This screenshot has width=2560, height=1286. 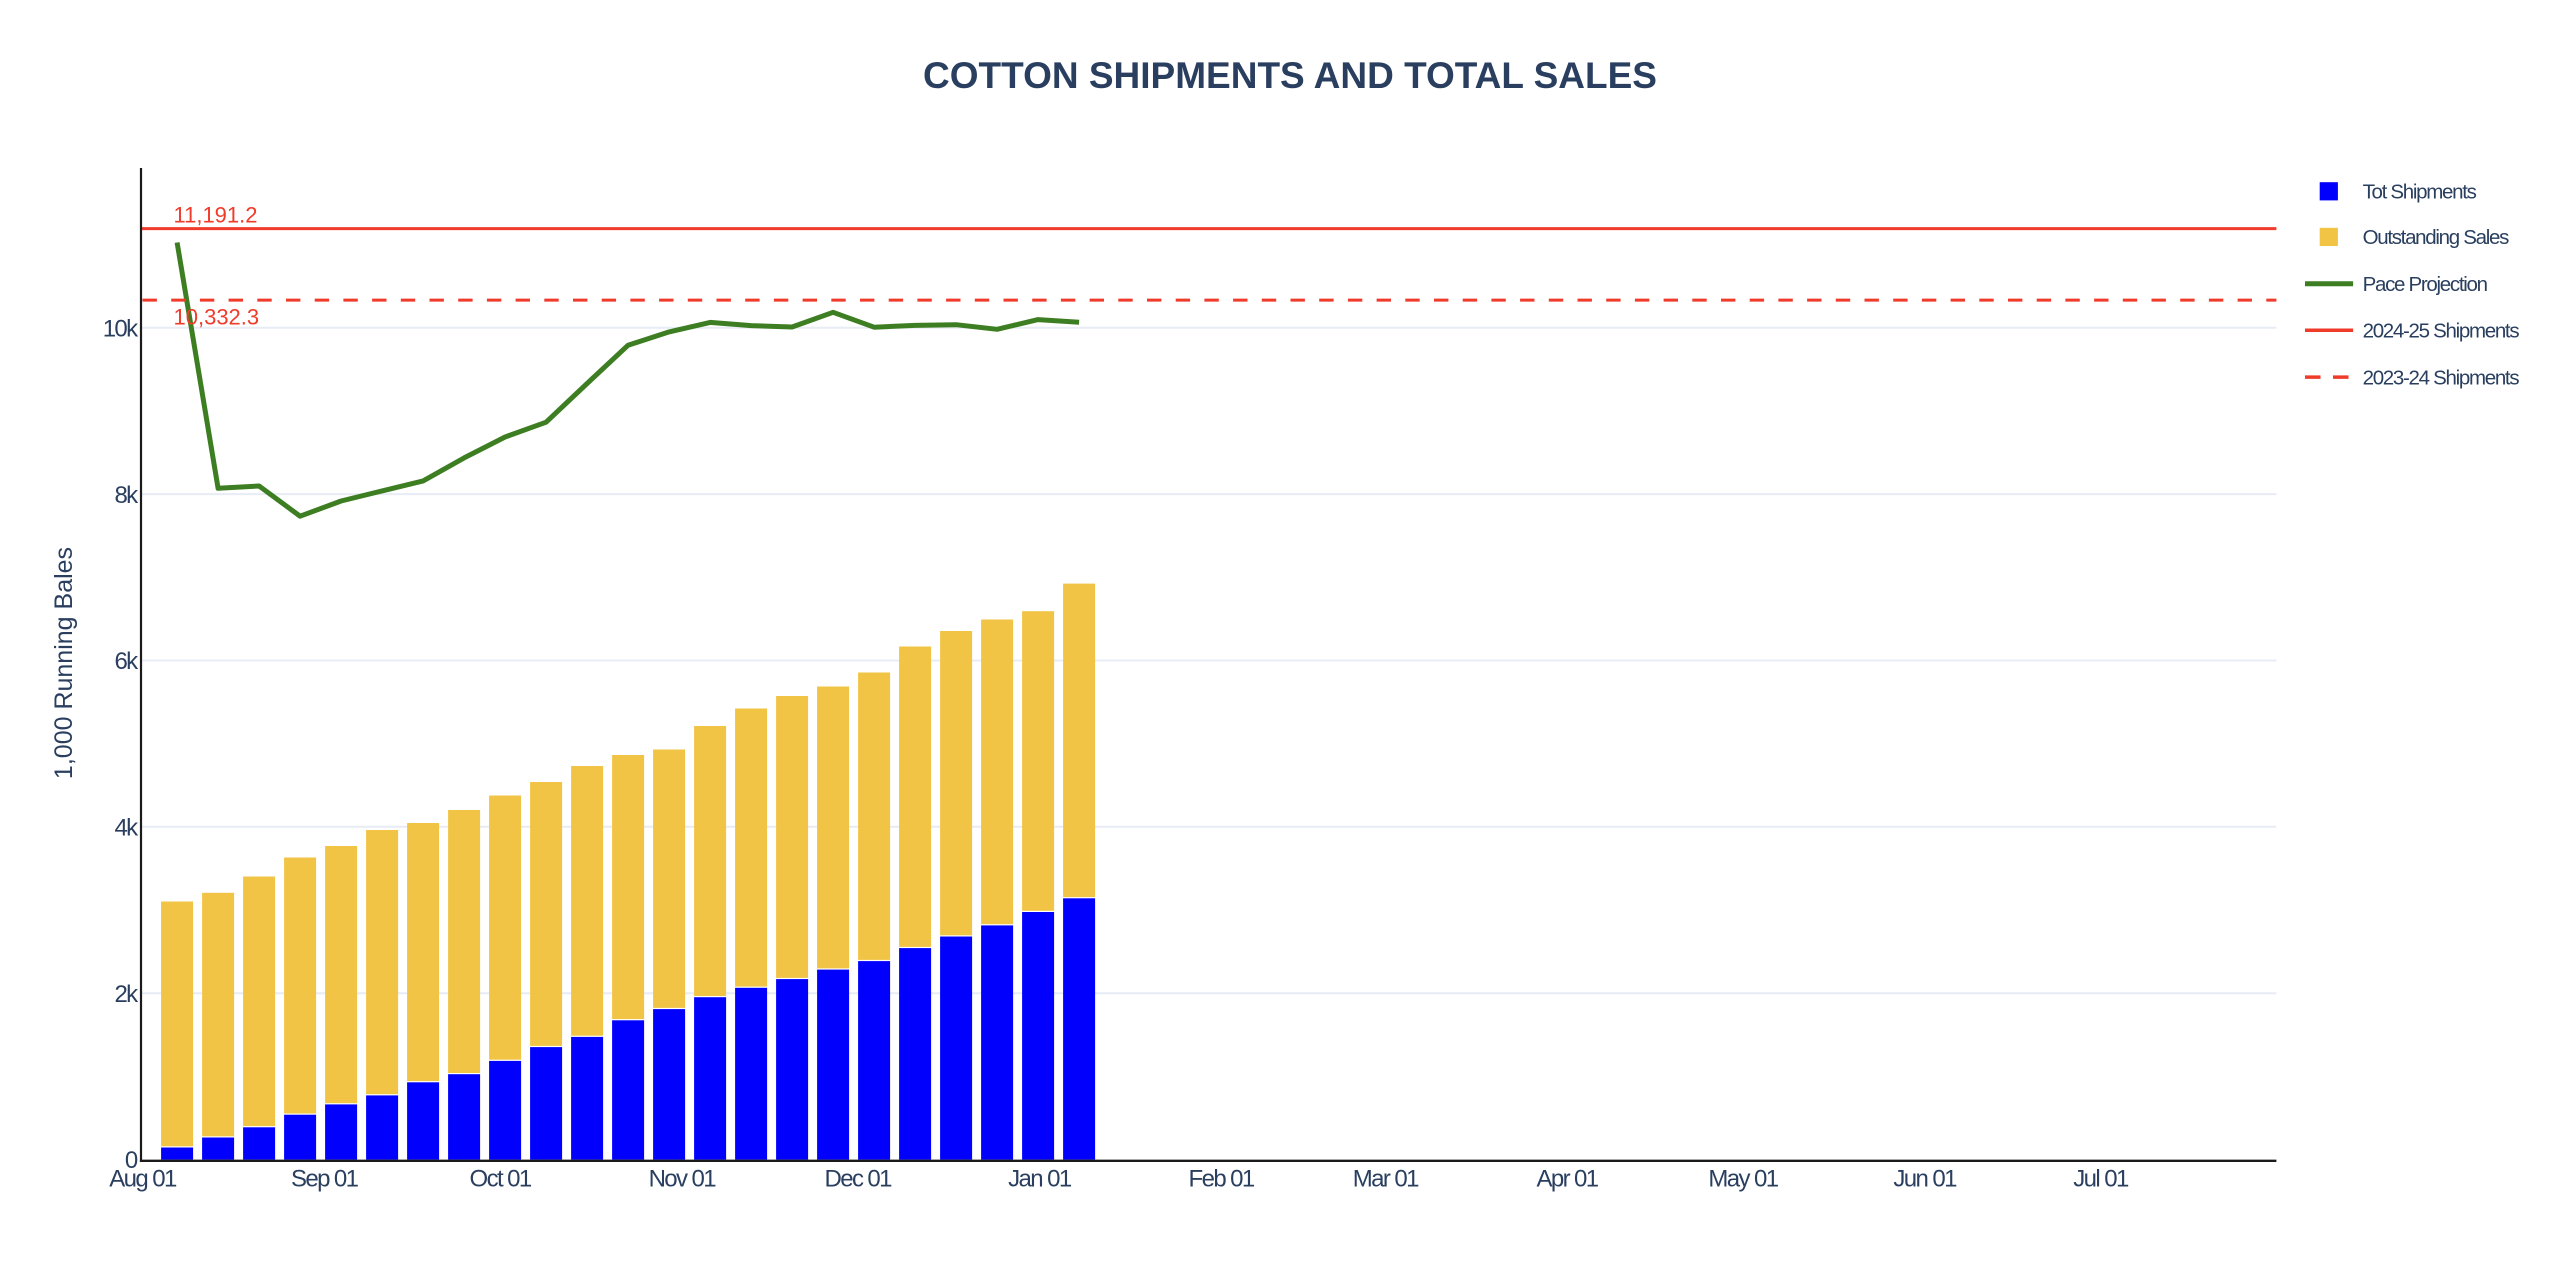 I want to click on svg-text: Dec 01, so click(x=858, y=1178).